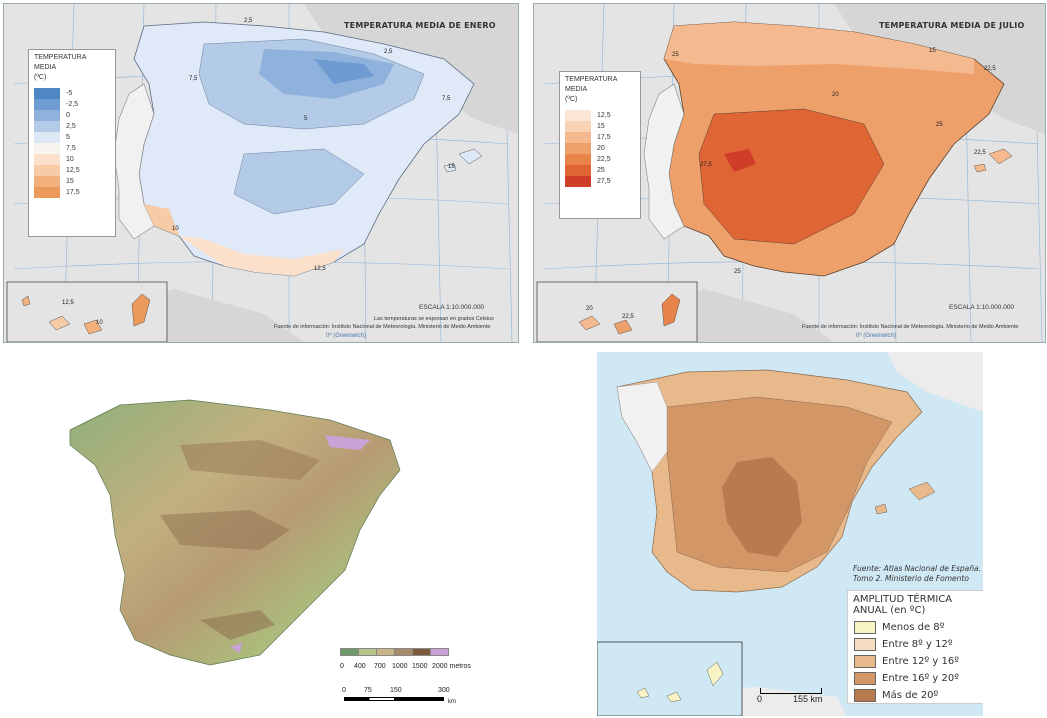 This screenshot has height=718, width=1047. I want to click on january-legend-item: 17,5, so click(74, 192).